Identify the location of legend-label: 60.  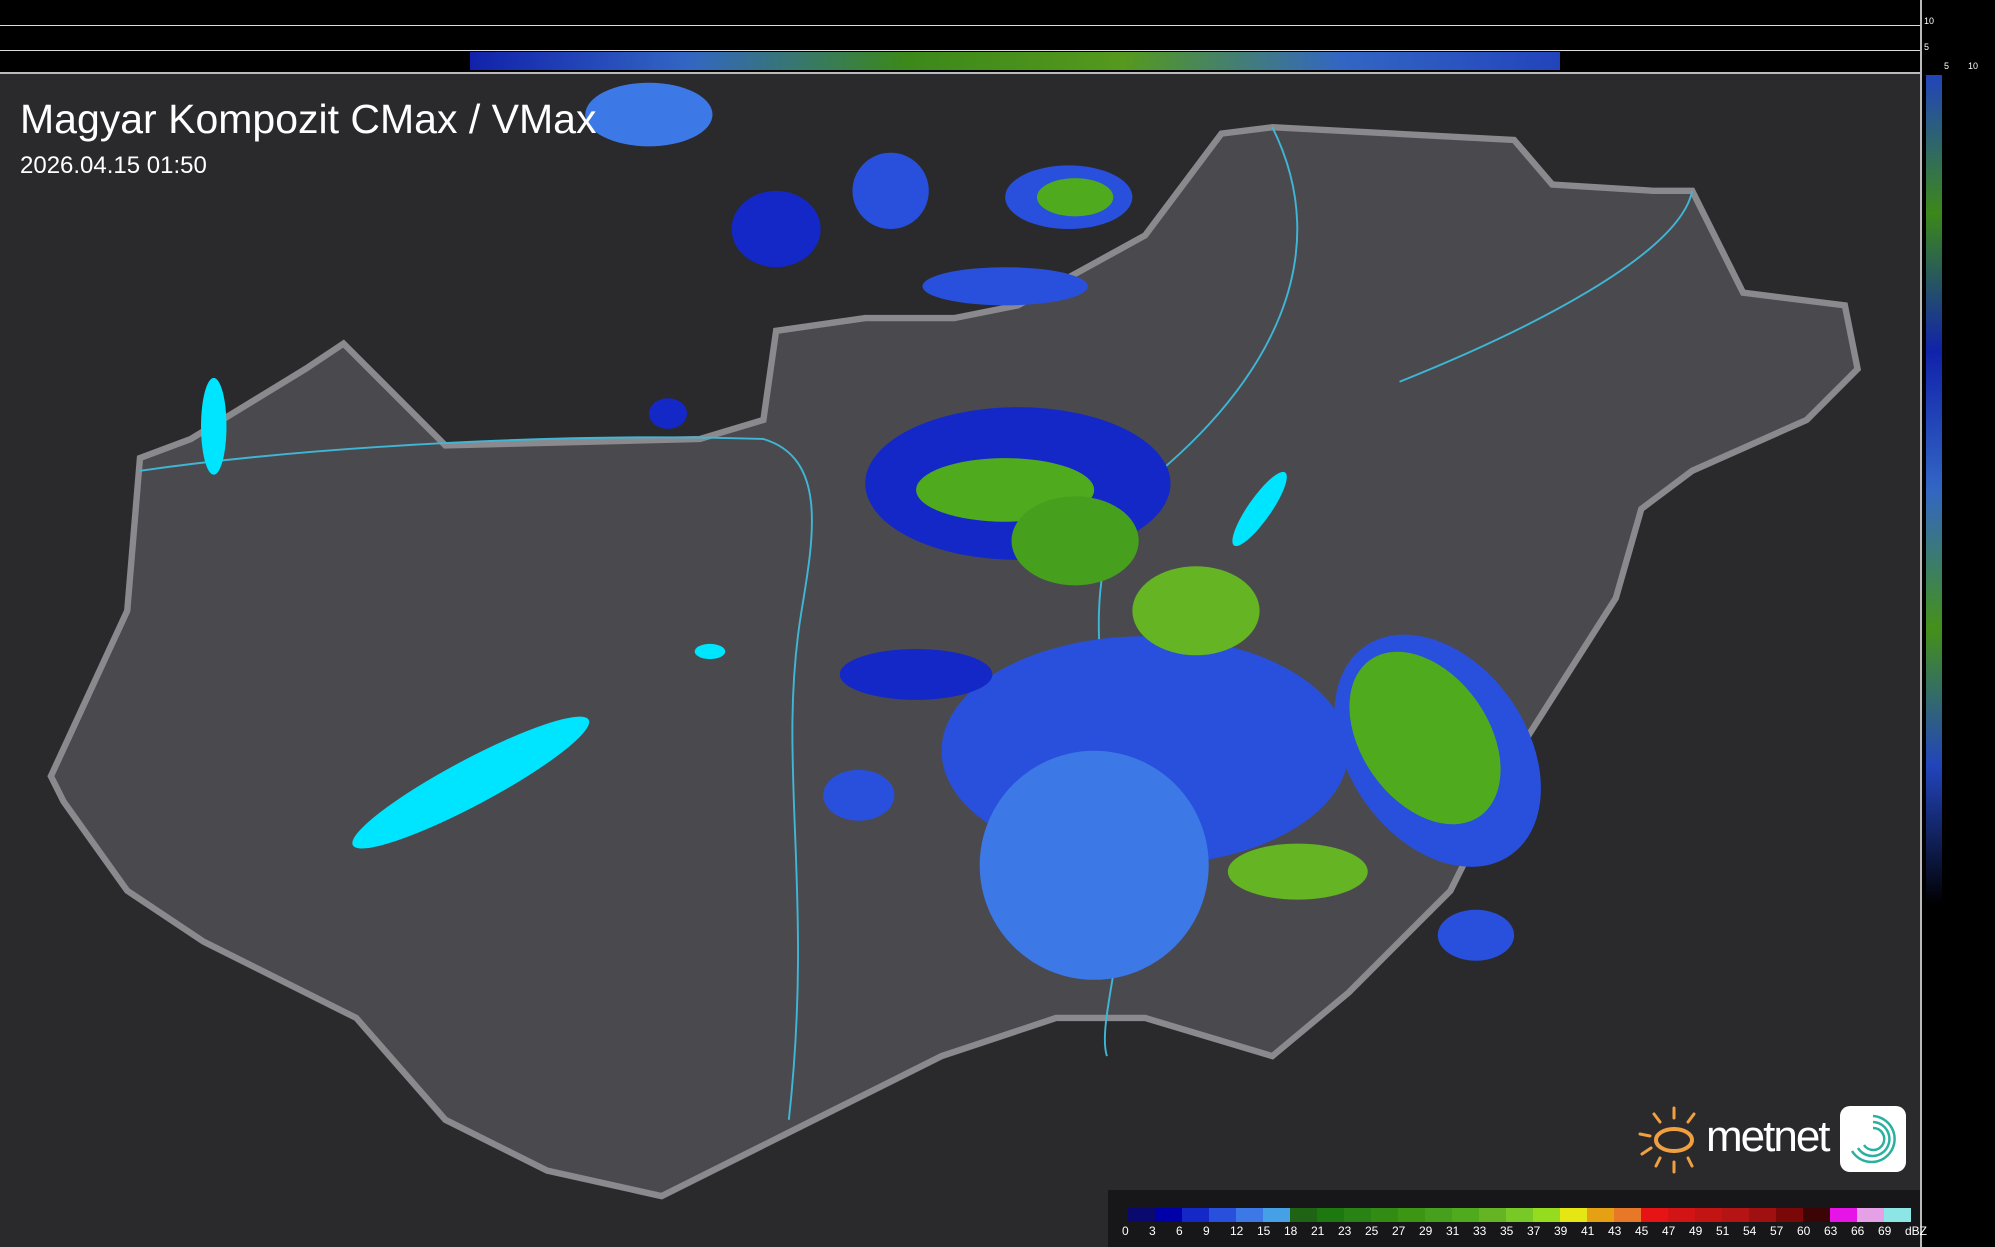
(1804, 1231).